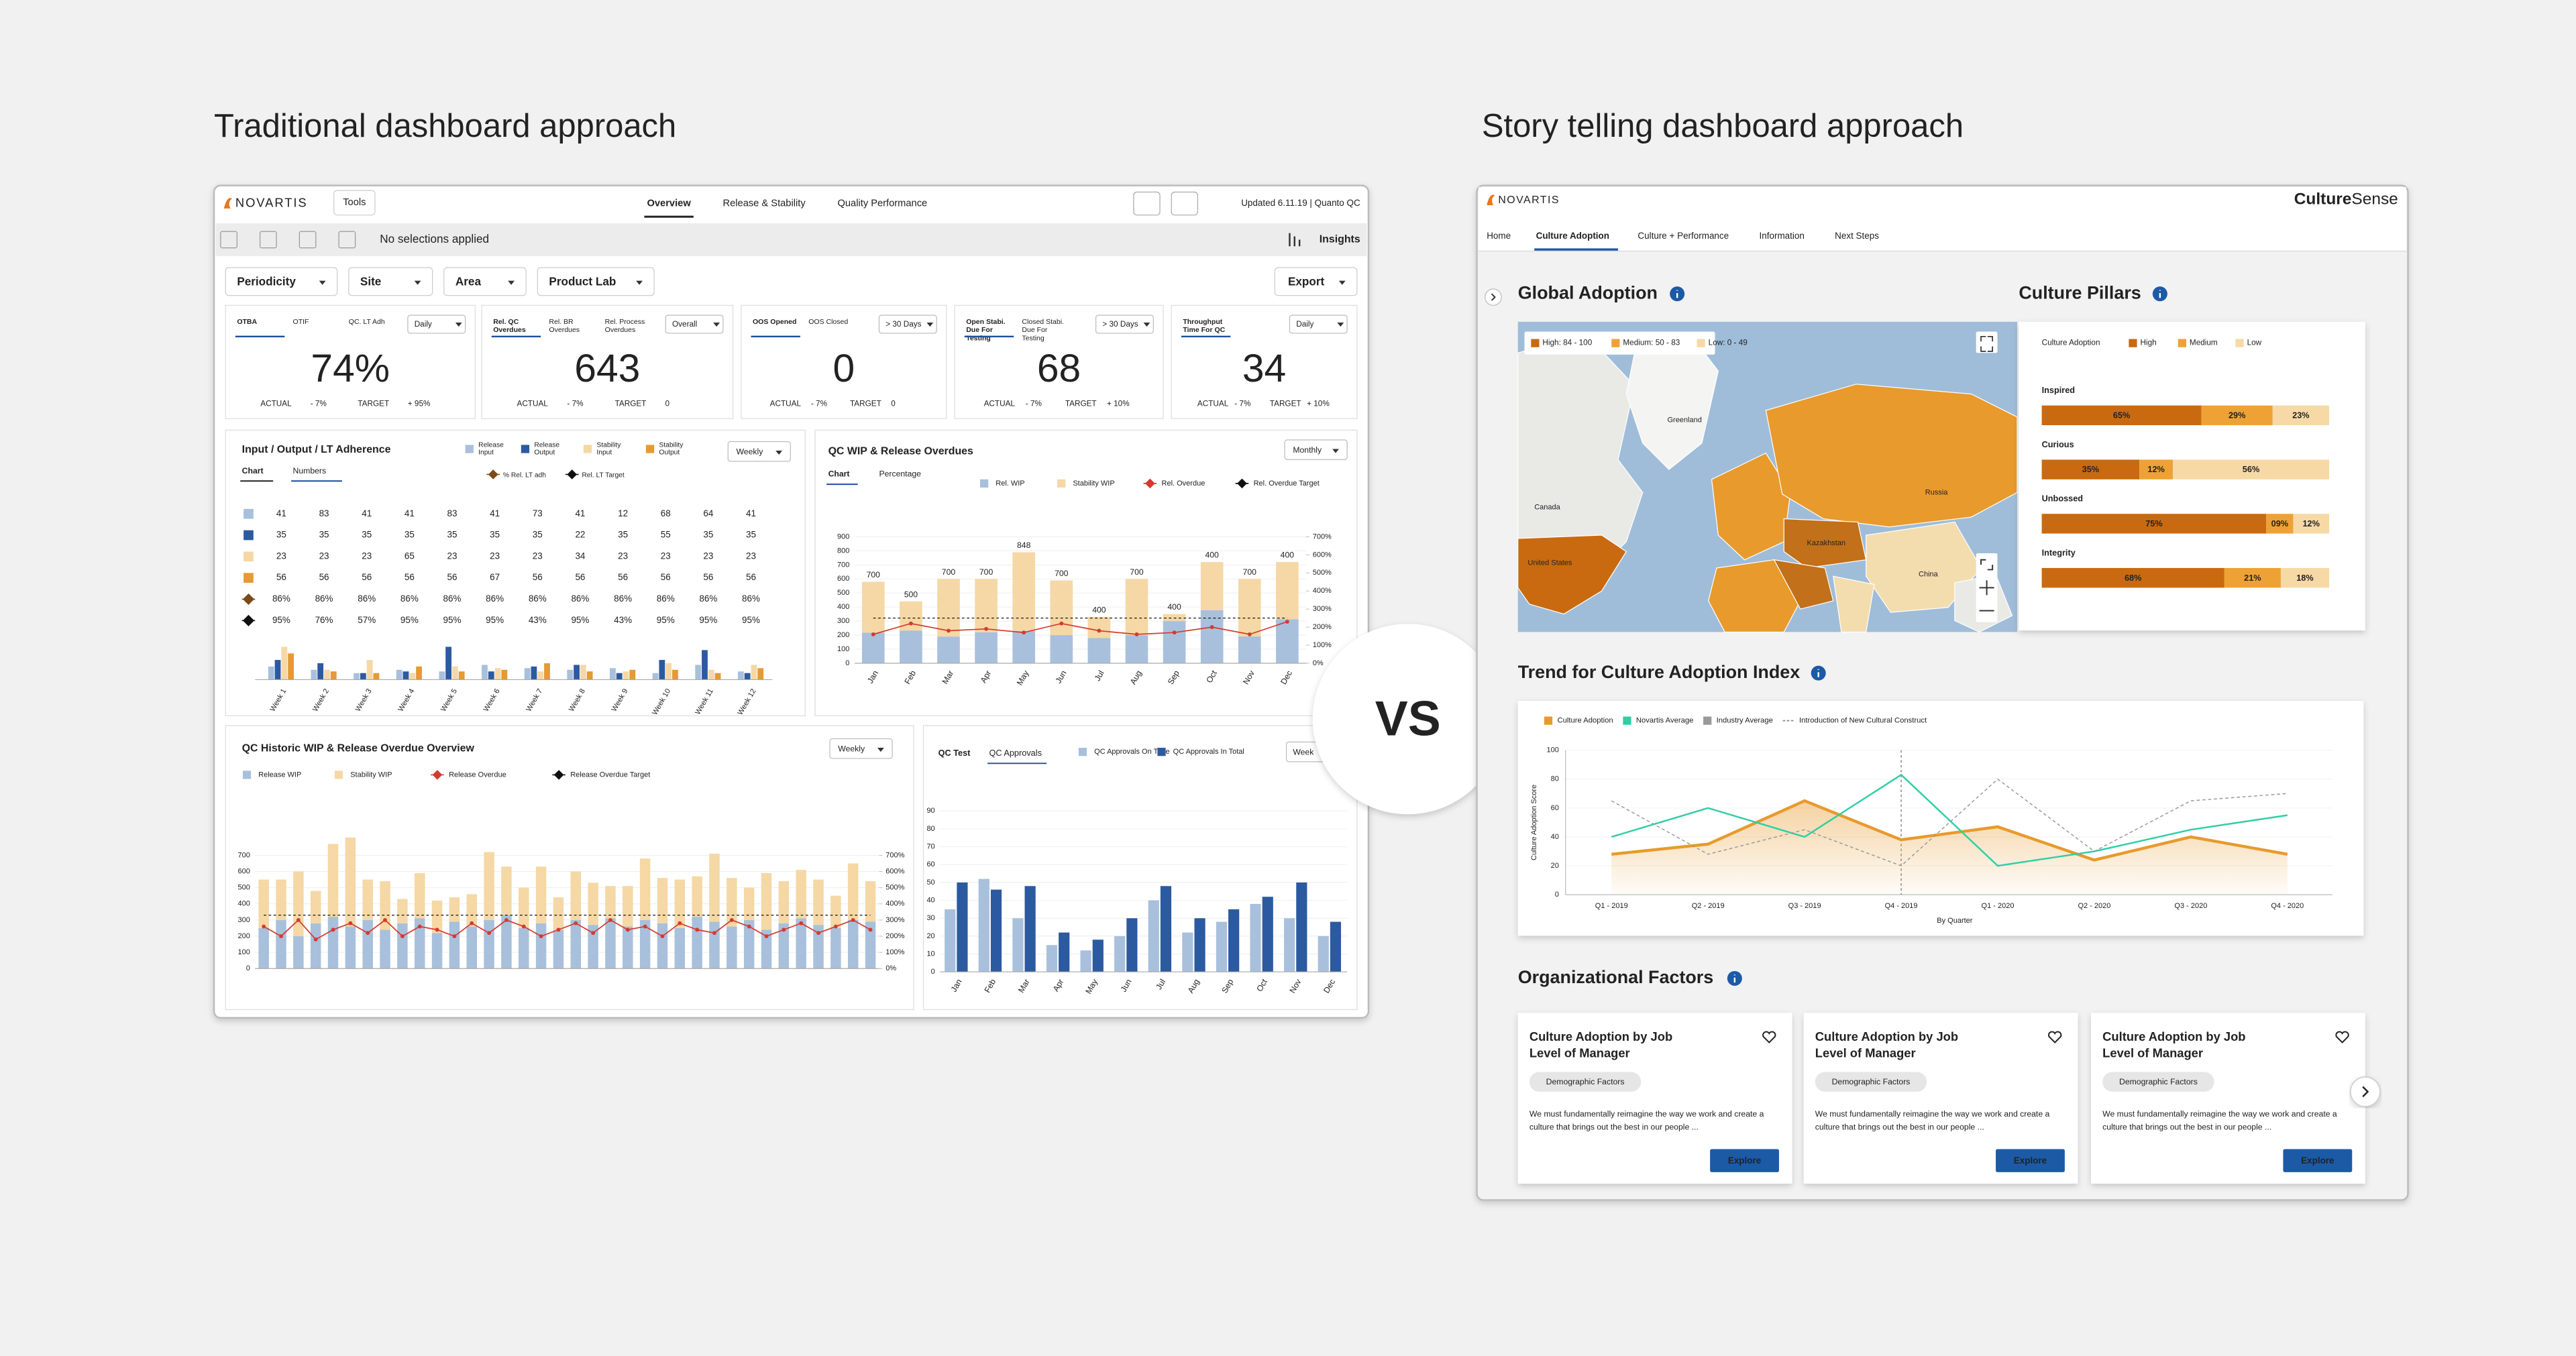 The width and height of the screenshot is (2576, 1356). What do you see at coordinates (1287, 483) in the screenshot?
I see `text-line: Rel. Overdue Target` at bounding box center [1287, 483].